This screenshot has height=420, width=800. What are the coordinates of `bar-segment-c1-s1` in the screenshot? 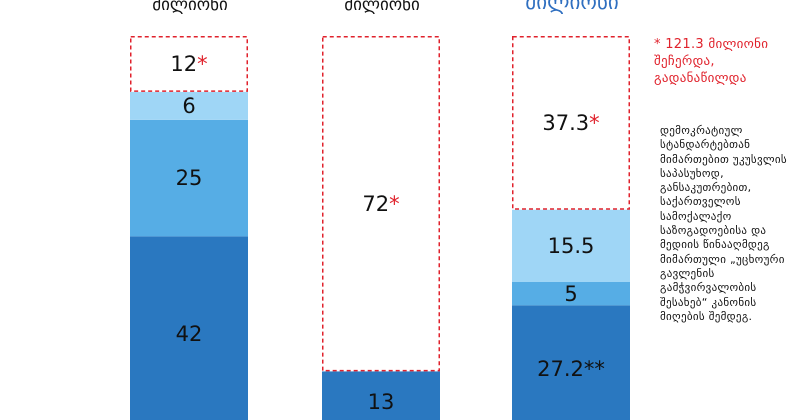 It's located at (189, 328).